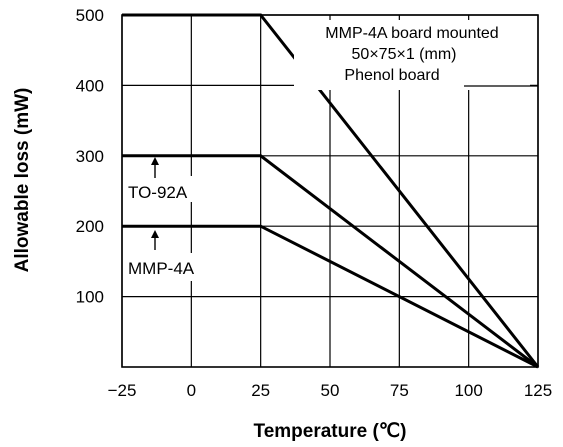  What do you see at coordinates (90, 85) in the screenshot?
I see `y-tick-label: 400` at bounding box center [90, 85].